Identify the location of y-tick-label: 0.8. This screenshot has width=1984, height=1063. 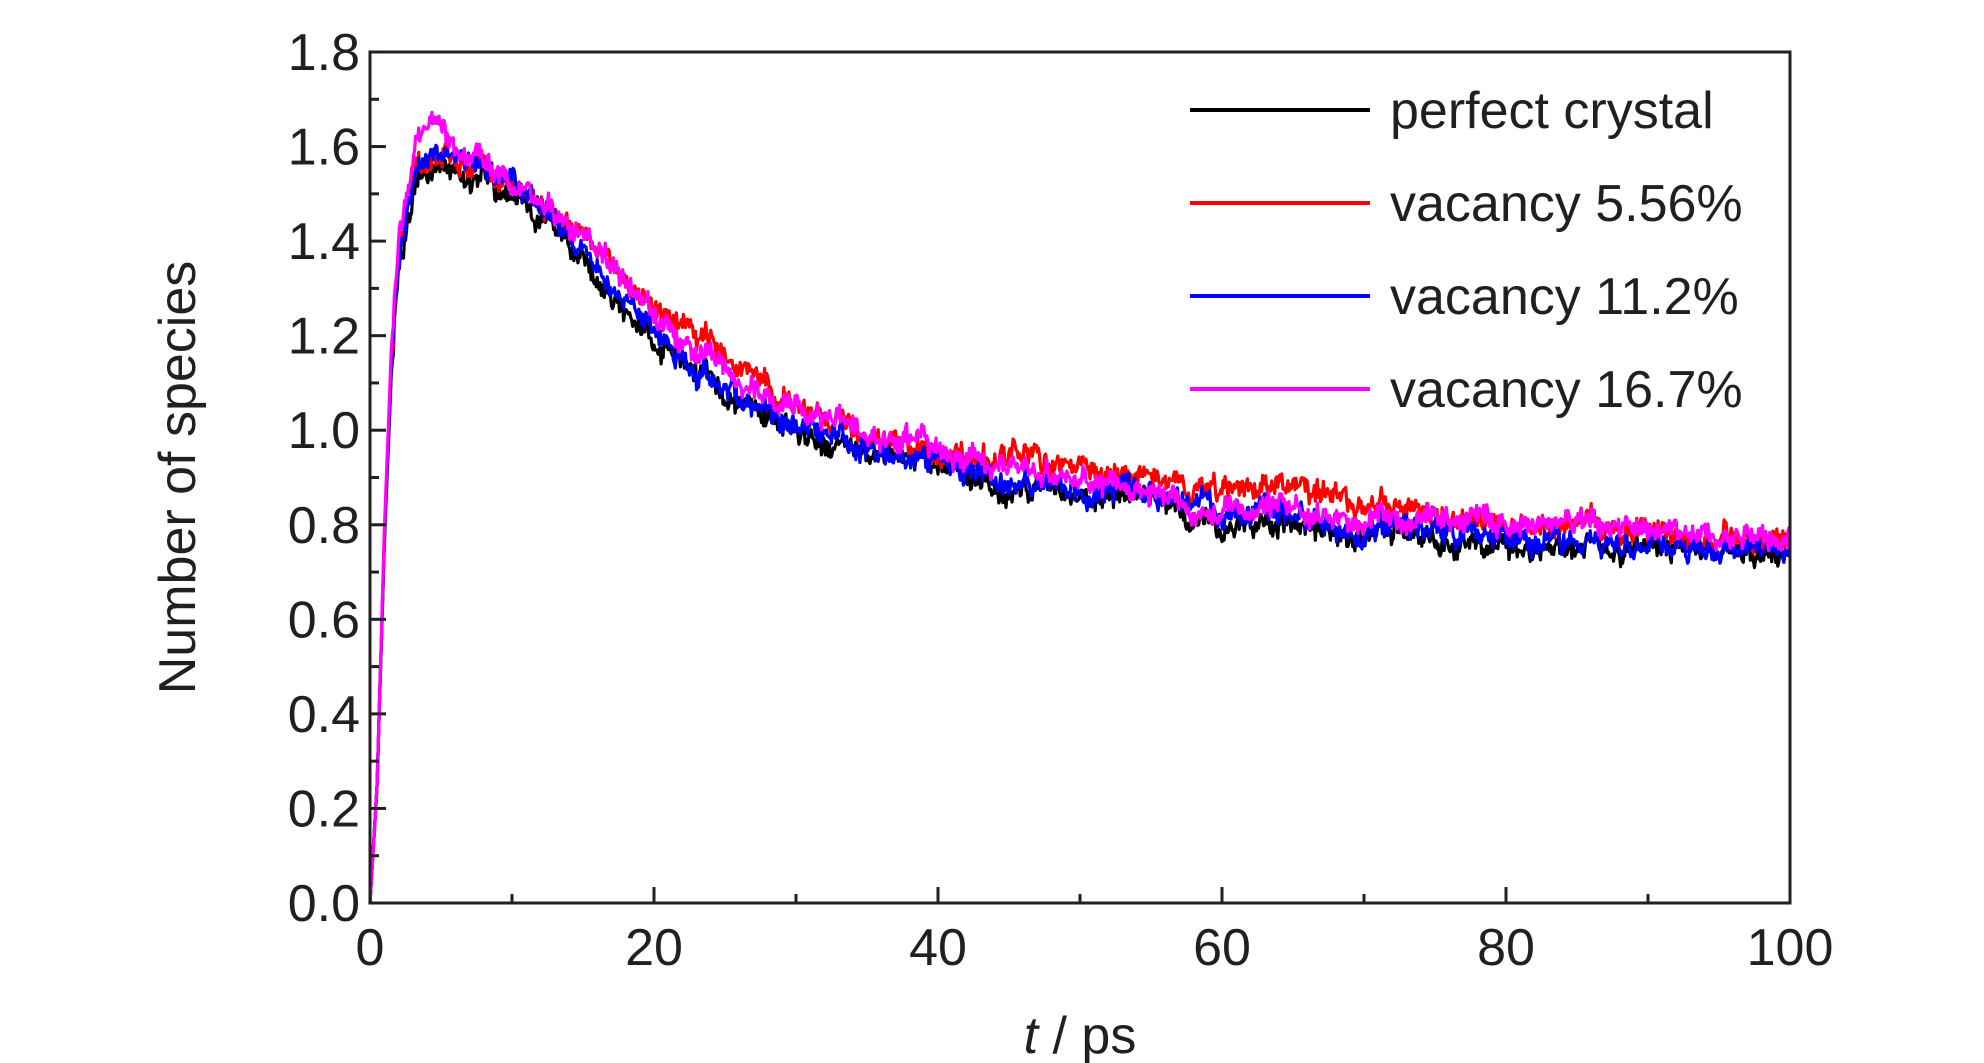
(324, 526).